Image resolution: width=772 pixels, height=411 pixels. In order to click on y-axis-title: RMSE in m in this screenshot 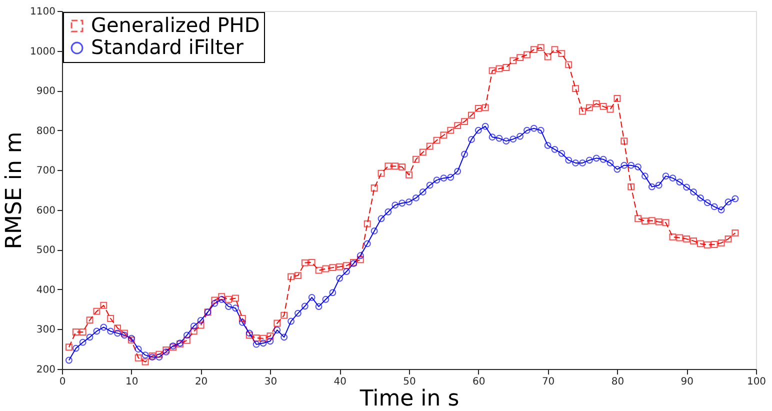, I will do `click(15, 191)`.